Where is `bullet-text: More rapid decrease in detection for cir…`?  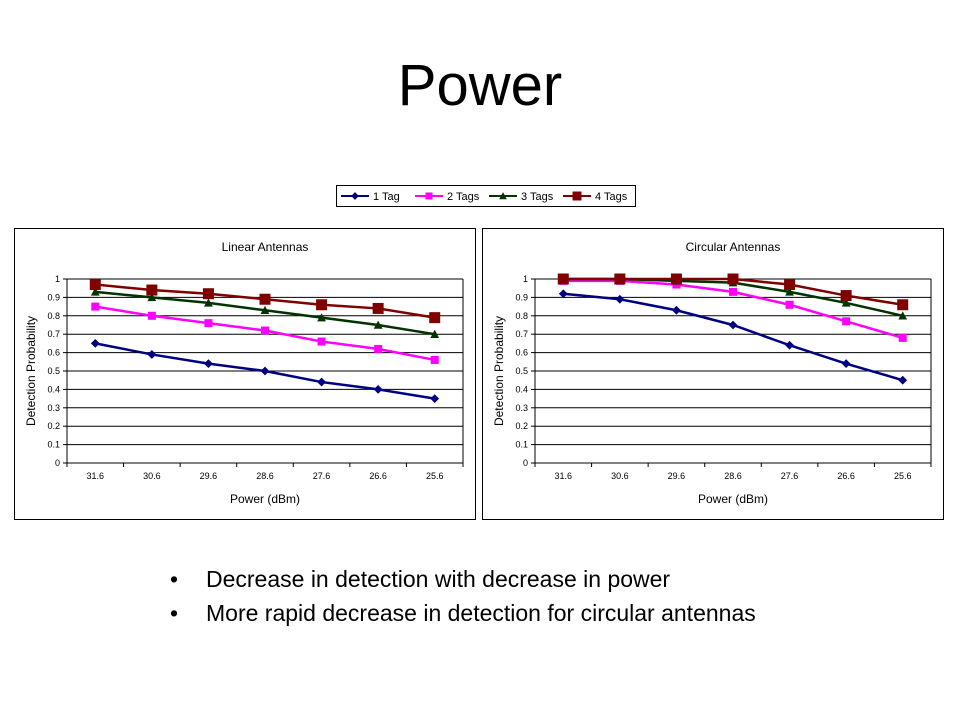
bullet-text: More rapid decrease in detection for cir… is located at coordinates (481, 613).